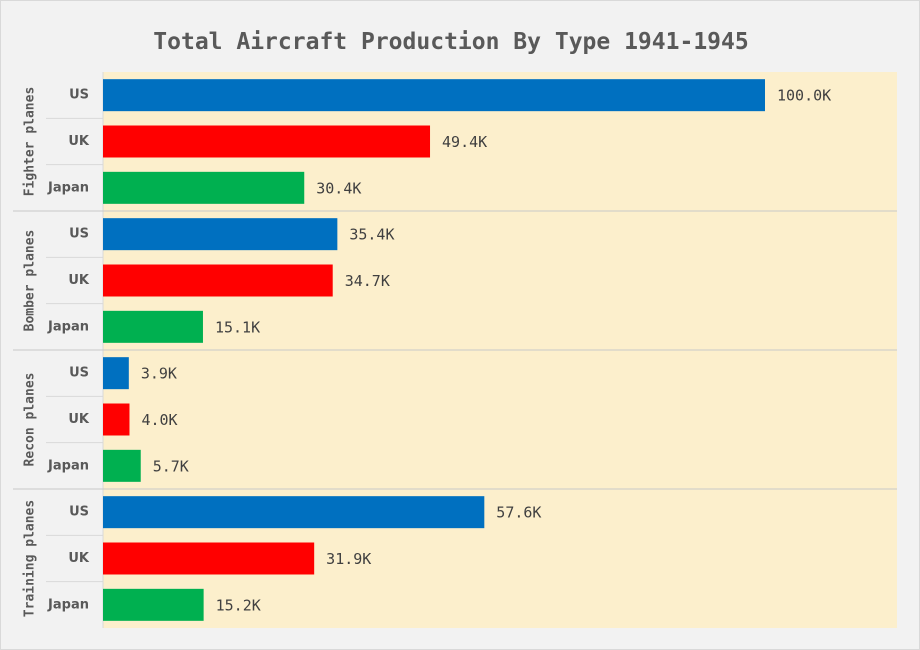 The height and width of the screenshot is (650, 920). What do you see at coordinates (159, 374) in the screenshot?
I see `data-label: 3.9K` at bounding box center [159, 374].